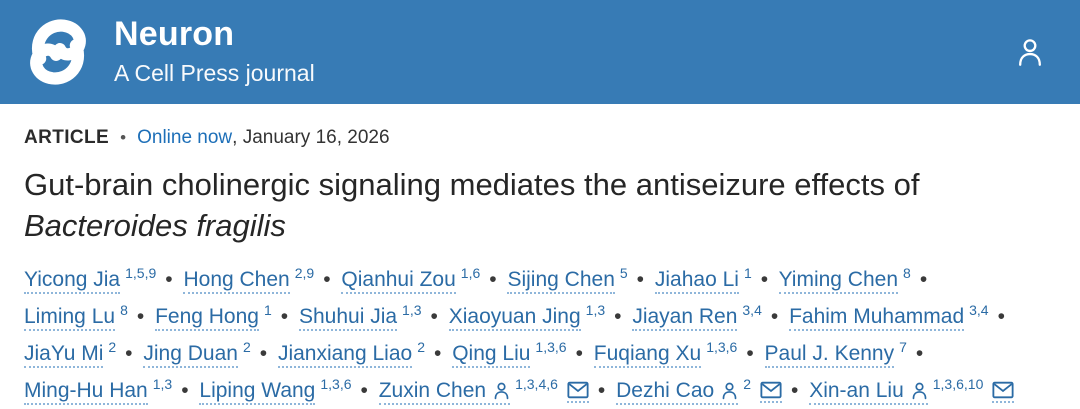 The width and height of the screenshot is (1080, 409). What do you see at coordinates (174, 34) in the screenshot?
I see `journal-name: Neuron` at bounding box center [174, 34].